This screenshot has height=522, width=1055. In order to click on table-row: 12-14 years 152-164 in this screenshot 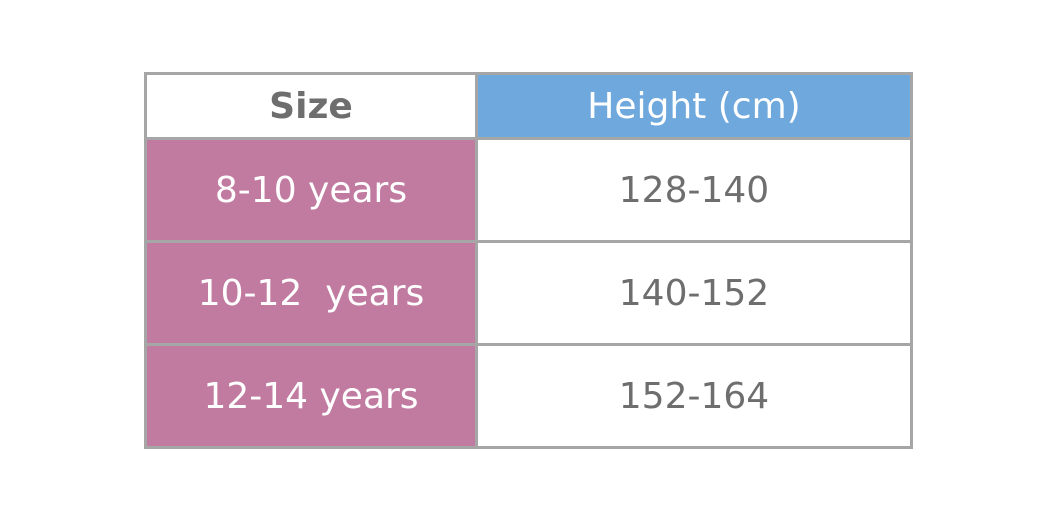, I will do `click(528, 396)`.